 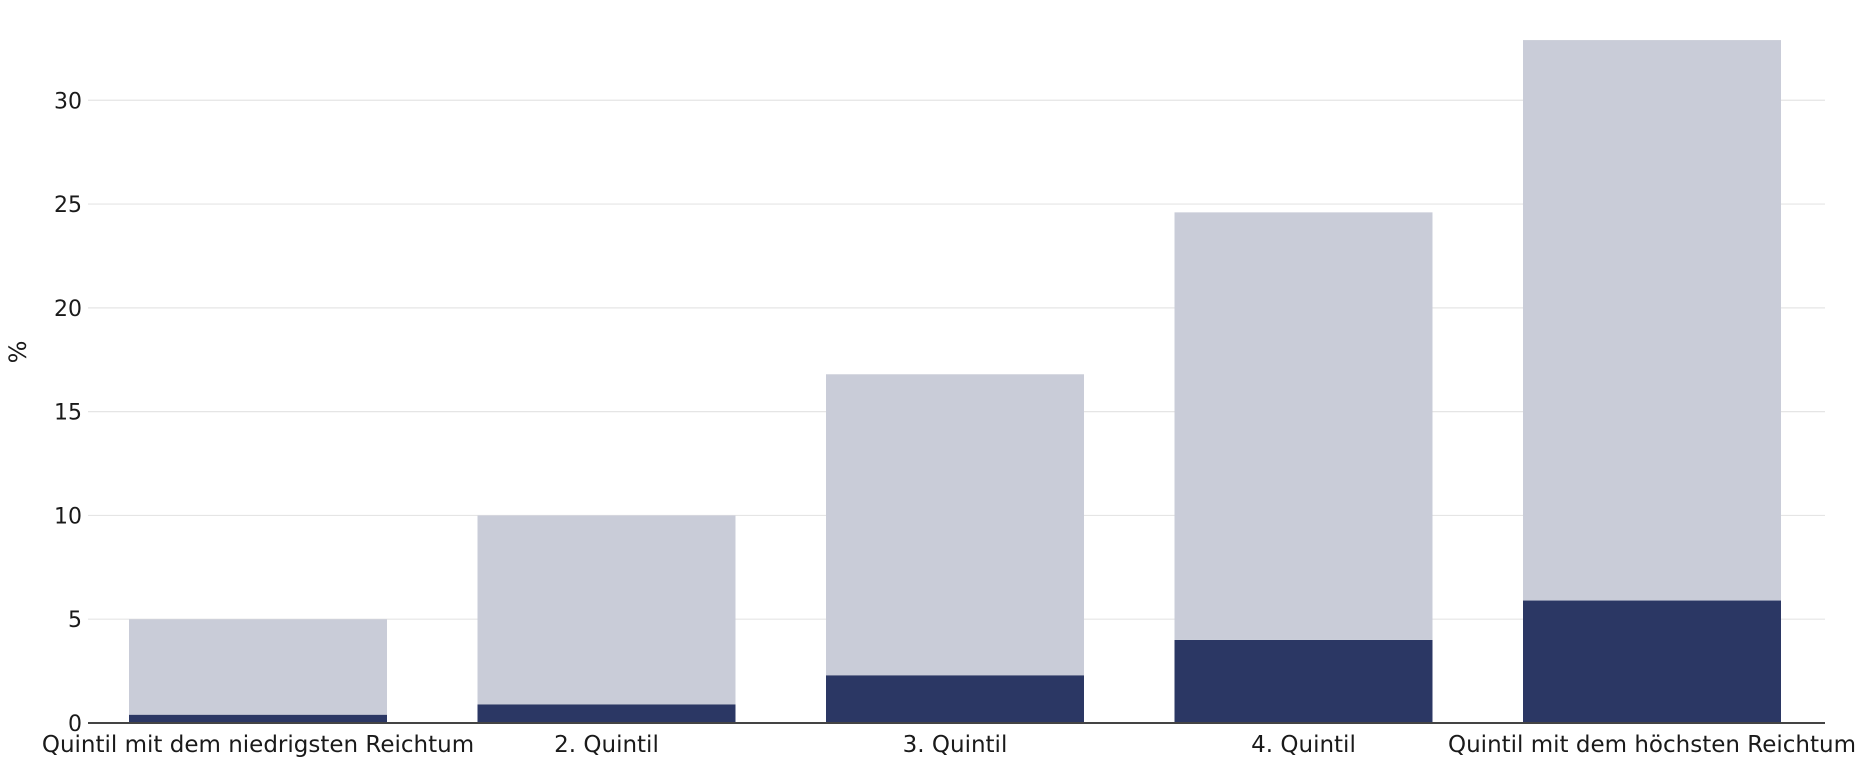 What do you see at coordinates (68, 101) in the screenshot?
I see `y-tick-label: 30` at bounding box center [68, 101].